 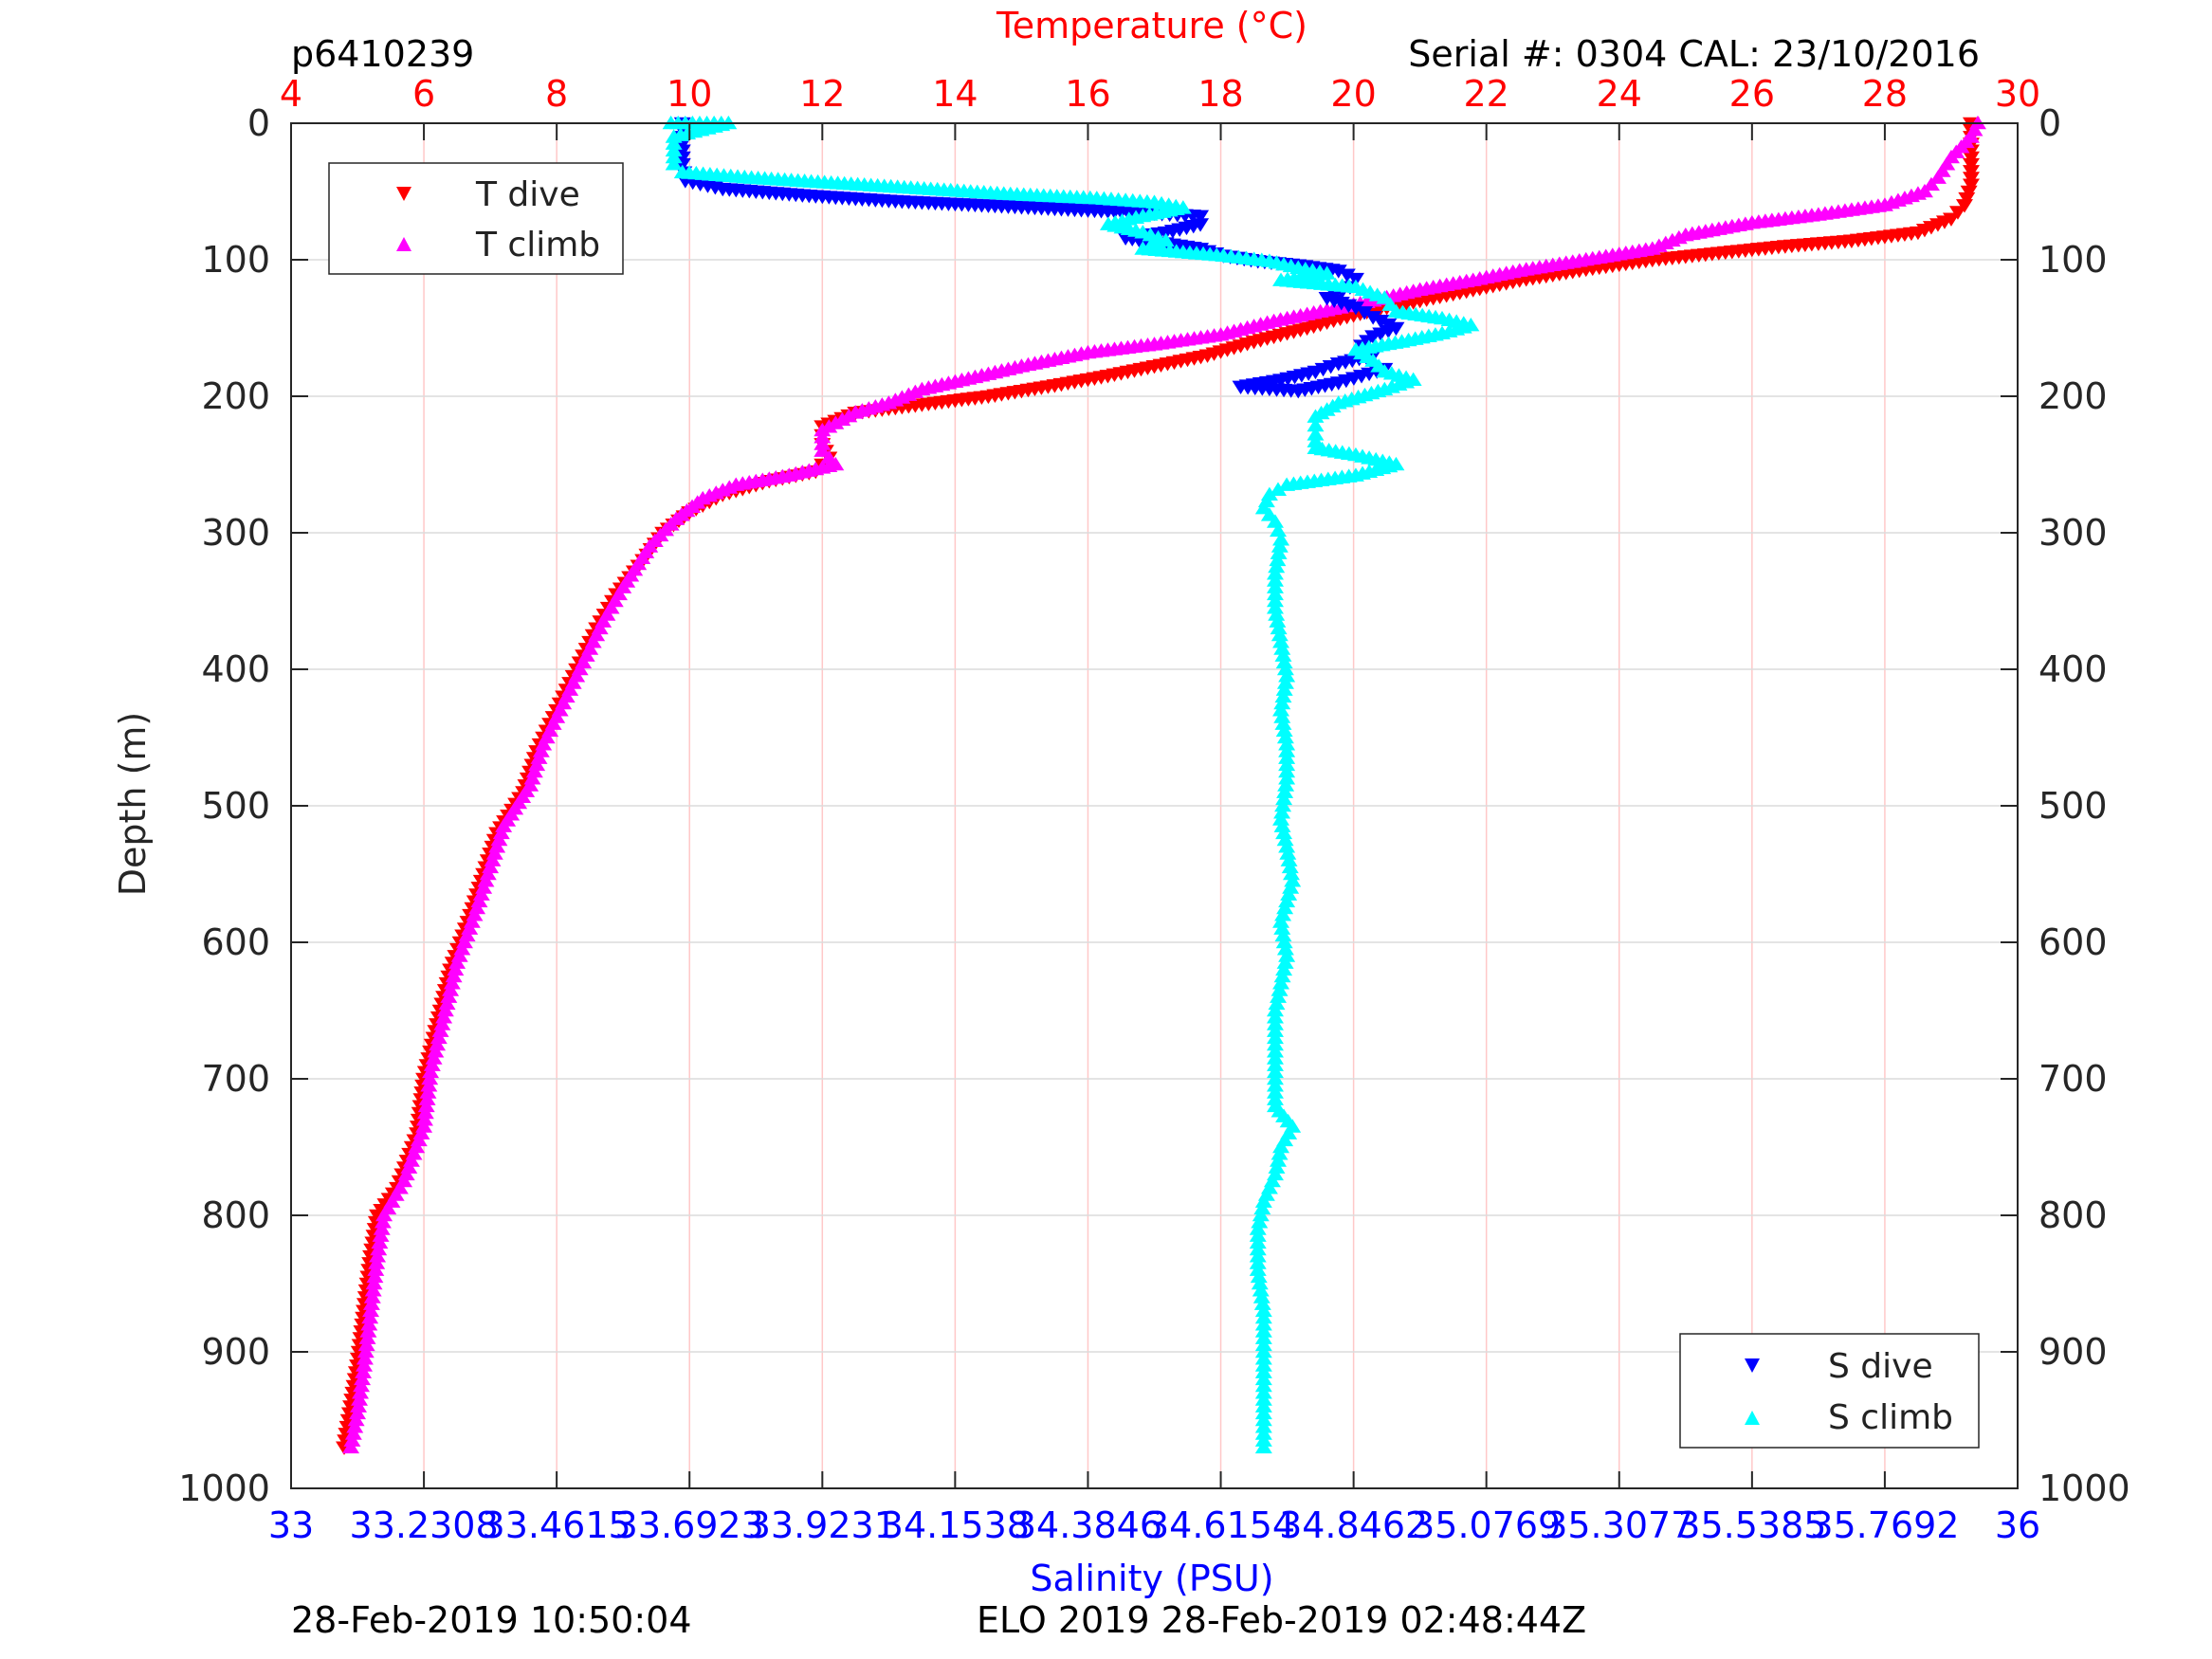 What do you see at coordinates (235, 396) in the screenshot?
I see `depth-tick-label-left: 200` at bounding box center [235, 396].